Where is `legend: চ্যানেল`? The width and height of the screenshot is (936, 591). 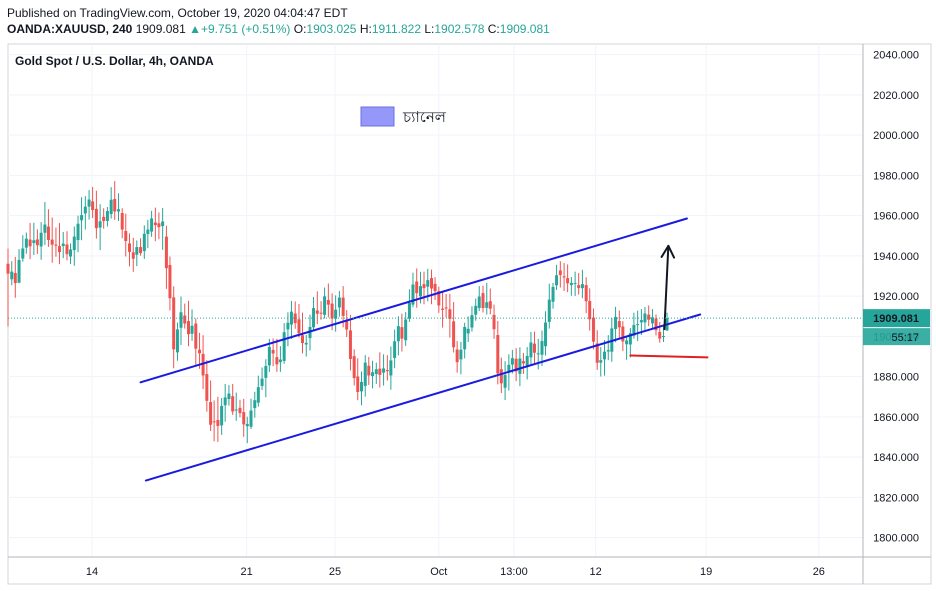
legend: চ্যানেল is located at coordinates (403, 116).